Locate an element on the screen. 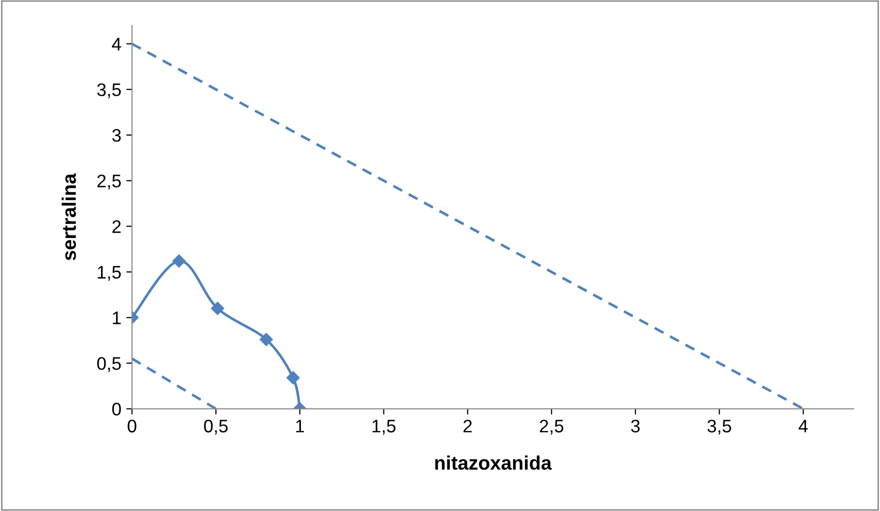 The width and height of the screenshot is (880, 511). x-tick-label: 1,5 is located at coordinates (384, 427).